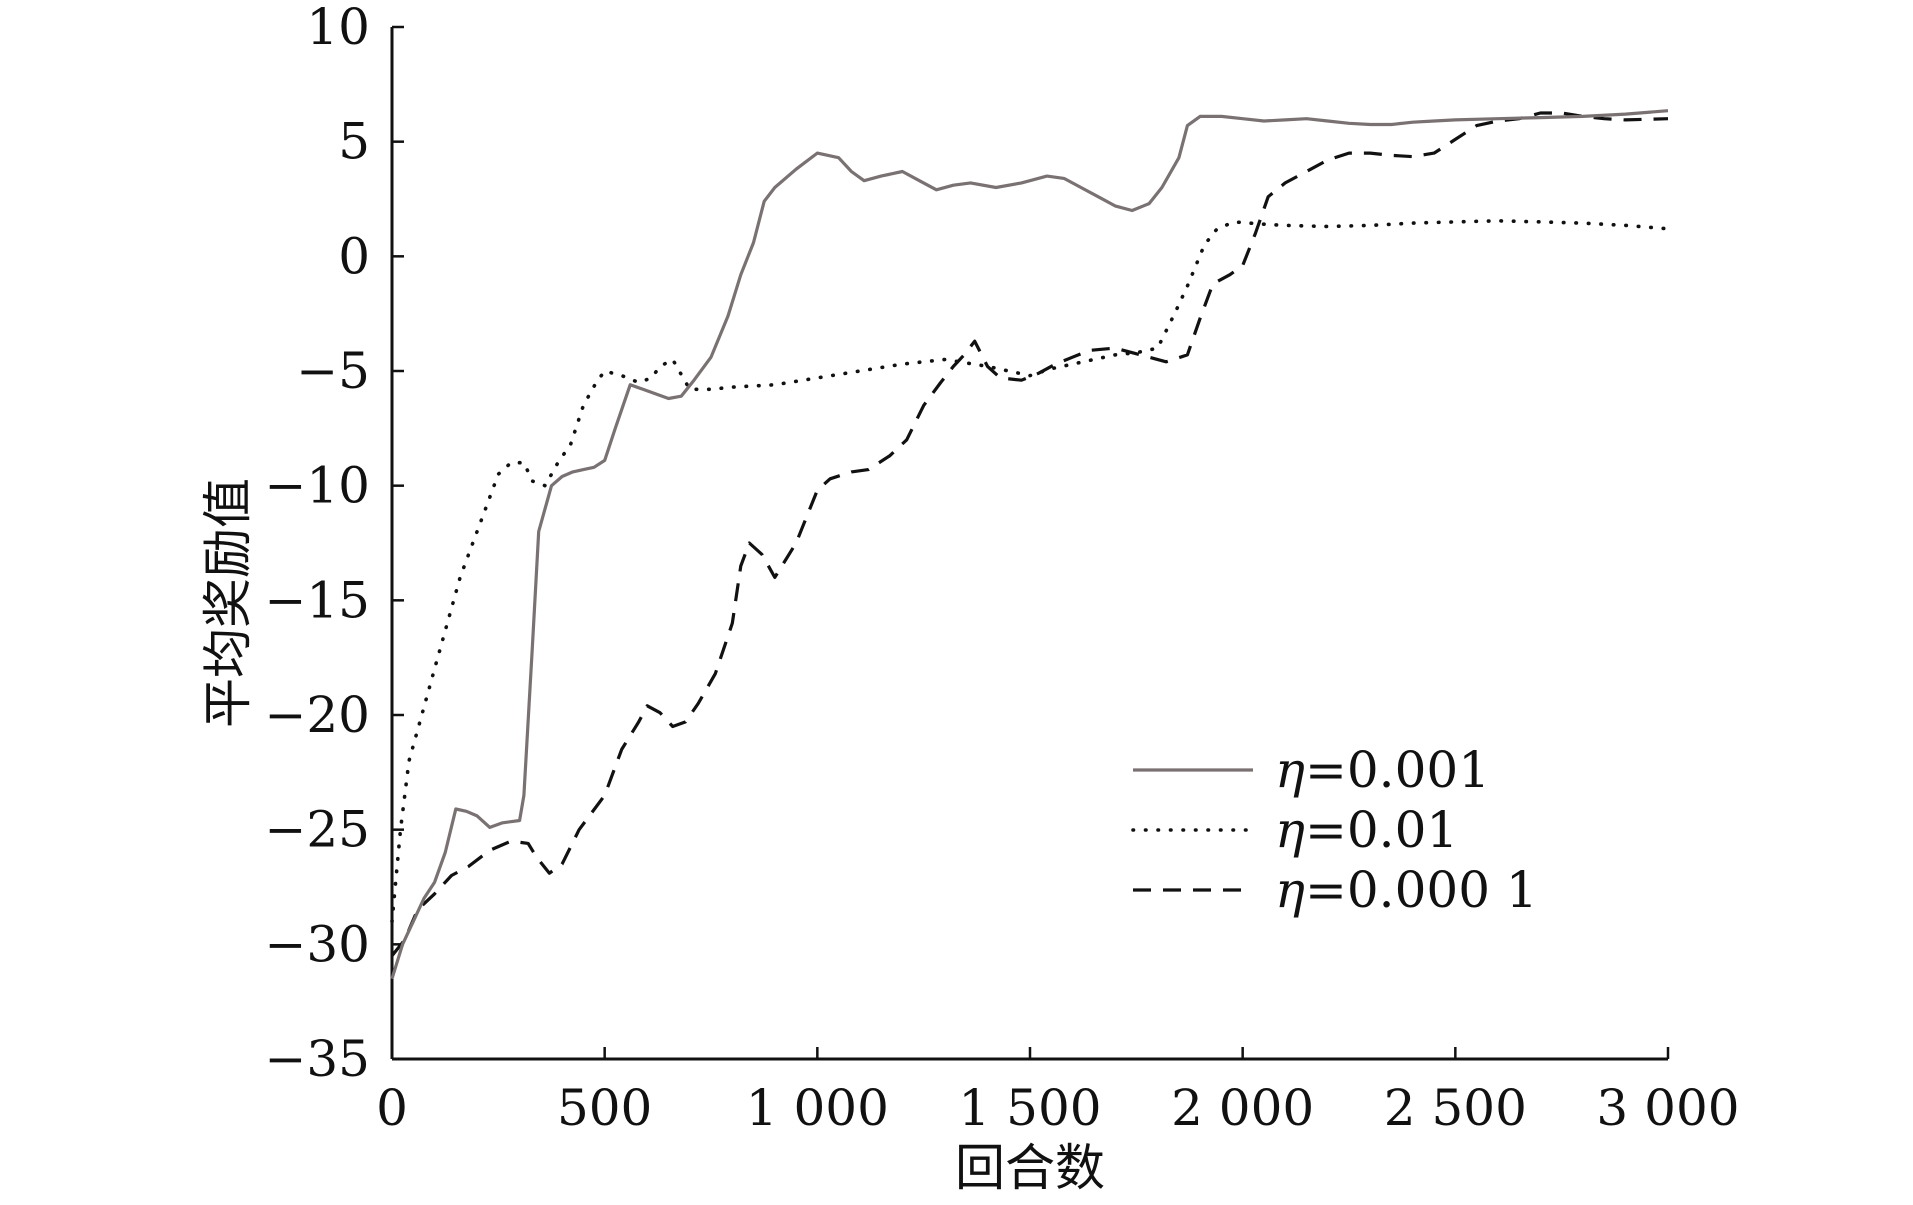  I want to click on x-tick-label: 2 500, so click(1455, 1108).